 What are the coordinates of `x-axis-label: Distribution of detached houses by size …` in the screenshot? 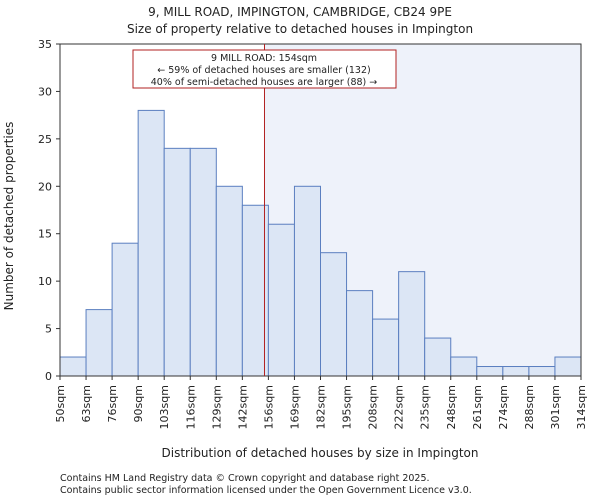 It's located at (320, 453).